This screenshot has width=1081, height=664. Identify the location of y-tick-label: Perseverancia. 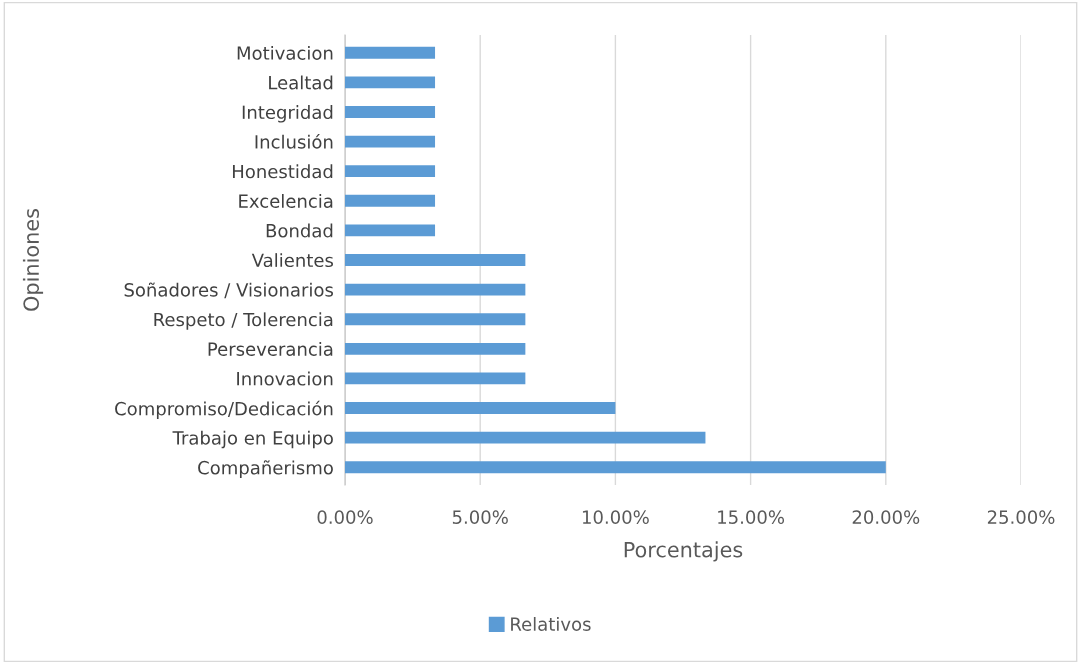
(270, 348).